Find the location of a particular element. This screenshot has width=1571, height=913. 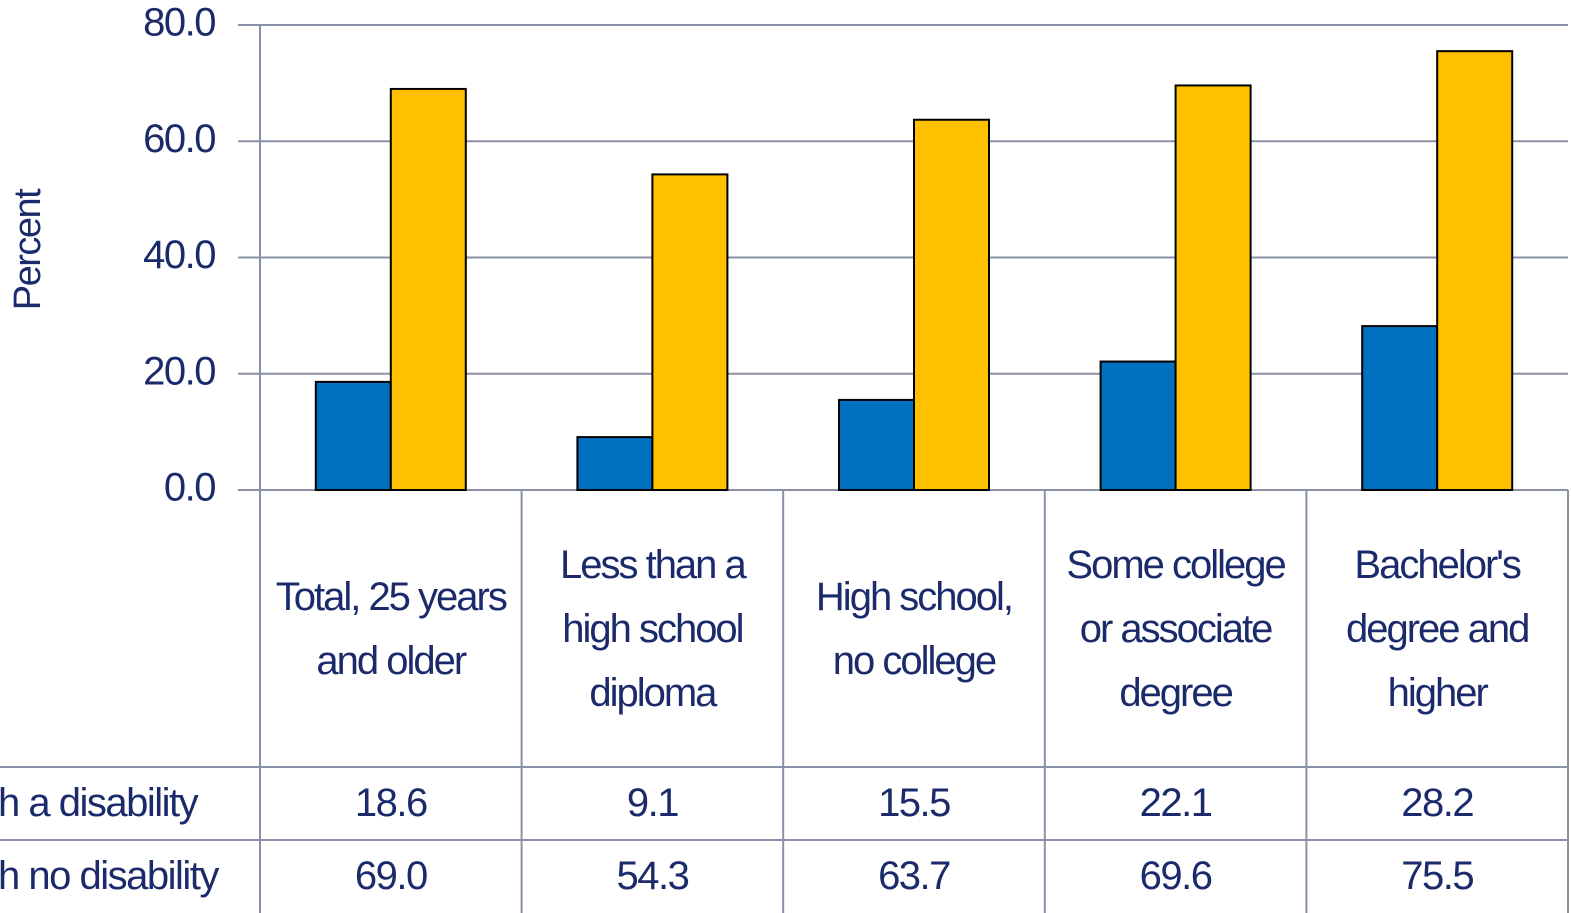

y-tick-label: 0.0 is located at coordinates (189, 488).